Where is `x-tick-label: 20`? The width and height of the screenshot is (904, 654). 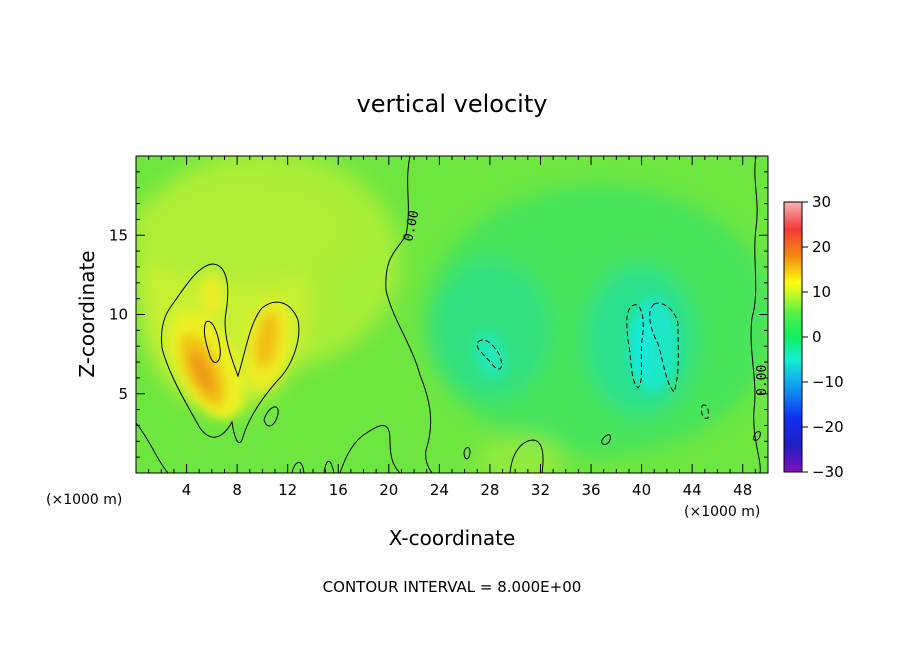
x-tick-label: 20 is located at coordinates (388, 490).